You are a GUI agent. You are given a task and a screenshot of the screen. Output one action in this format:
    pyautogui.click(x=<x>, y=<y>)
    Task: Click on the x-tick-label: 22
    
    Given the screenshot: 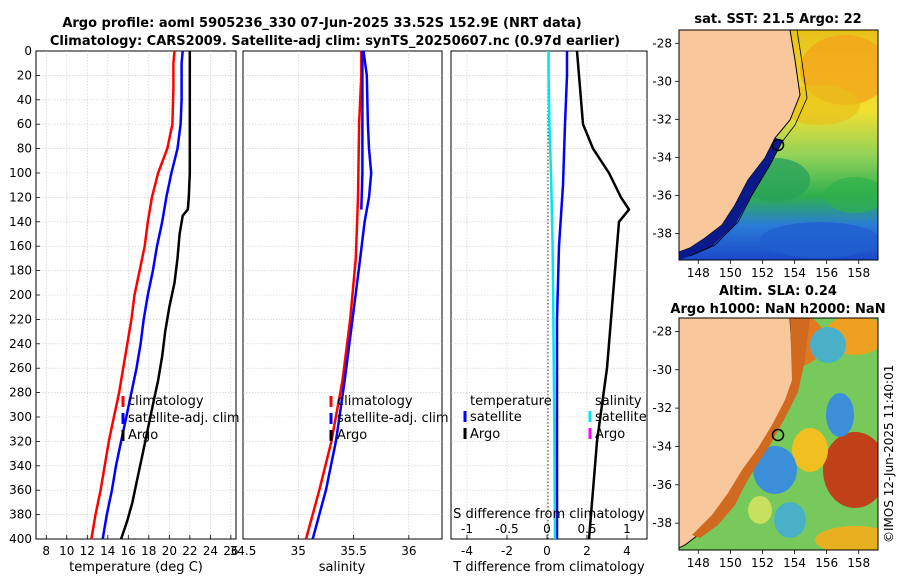 What is the action you would take?
    pyautogui.click(x=189, y=551)
    